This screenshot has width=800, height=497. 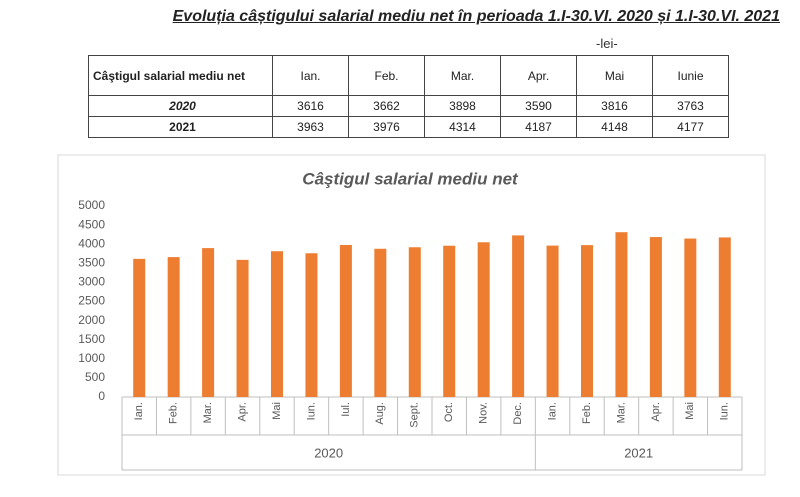 What do you see at coordinates (449, 412) in the screenshot?
I see `x-tick-label: Oct.` at bounding box center [449, 412].